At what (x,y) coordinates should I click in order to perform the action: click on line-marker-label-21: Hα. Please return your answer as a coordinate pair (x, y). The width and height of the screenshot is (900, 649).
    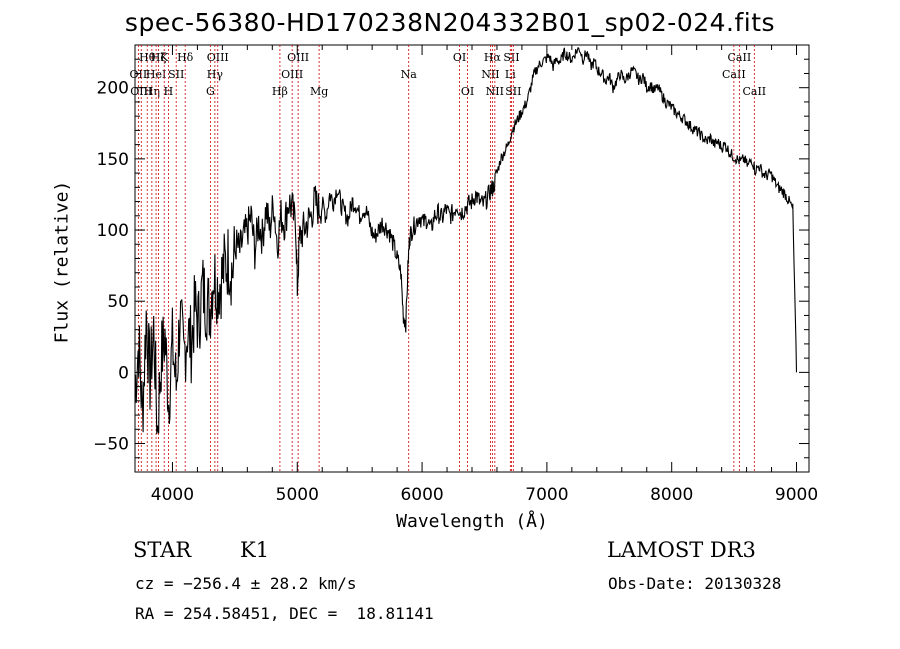
    Looking at the image, I should click on (493, 57).